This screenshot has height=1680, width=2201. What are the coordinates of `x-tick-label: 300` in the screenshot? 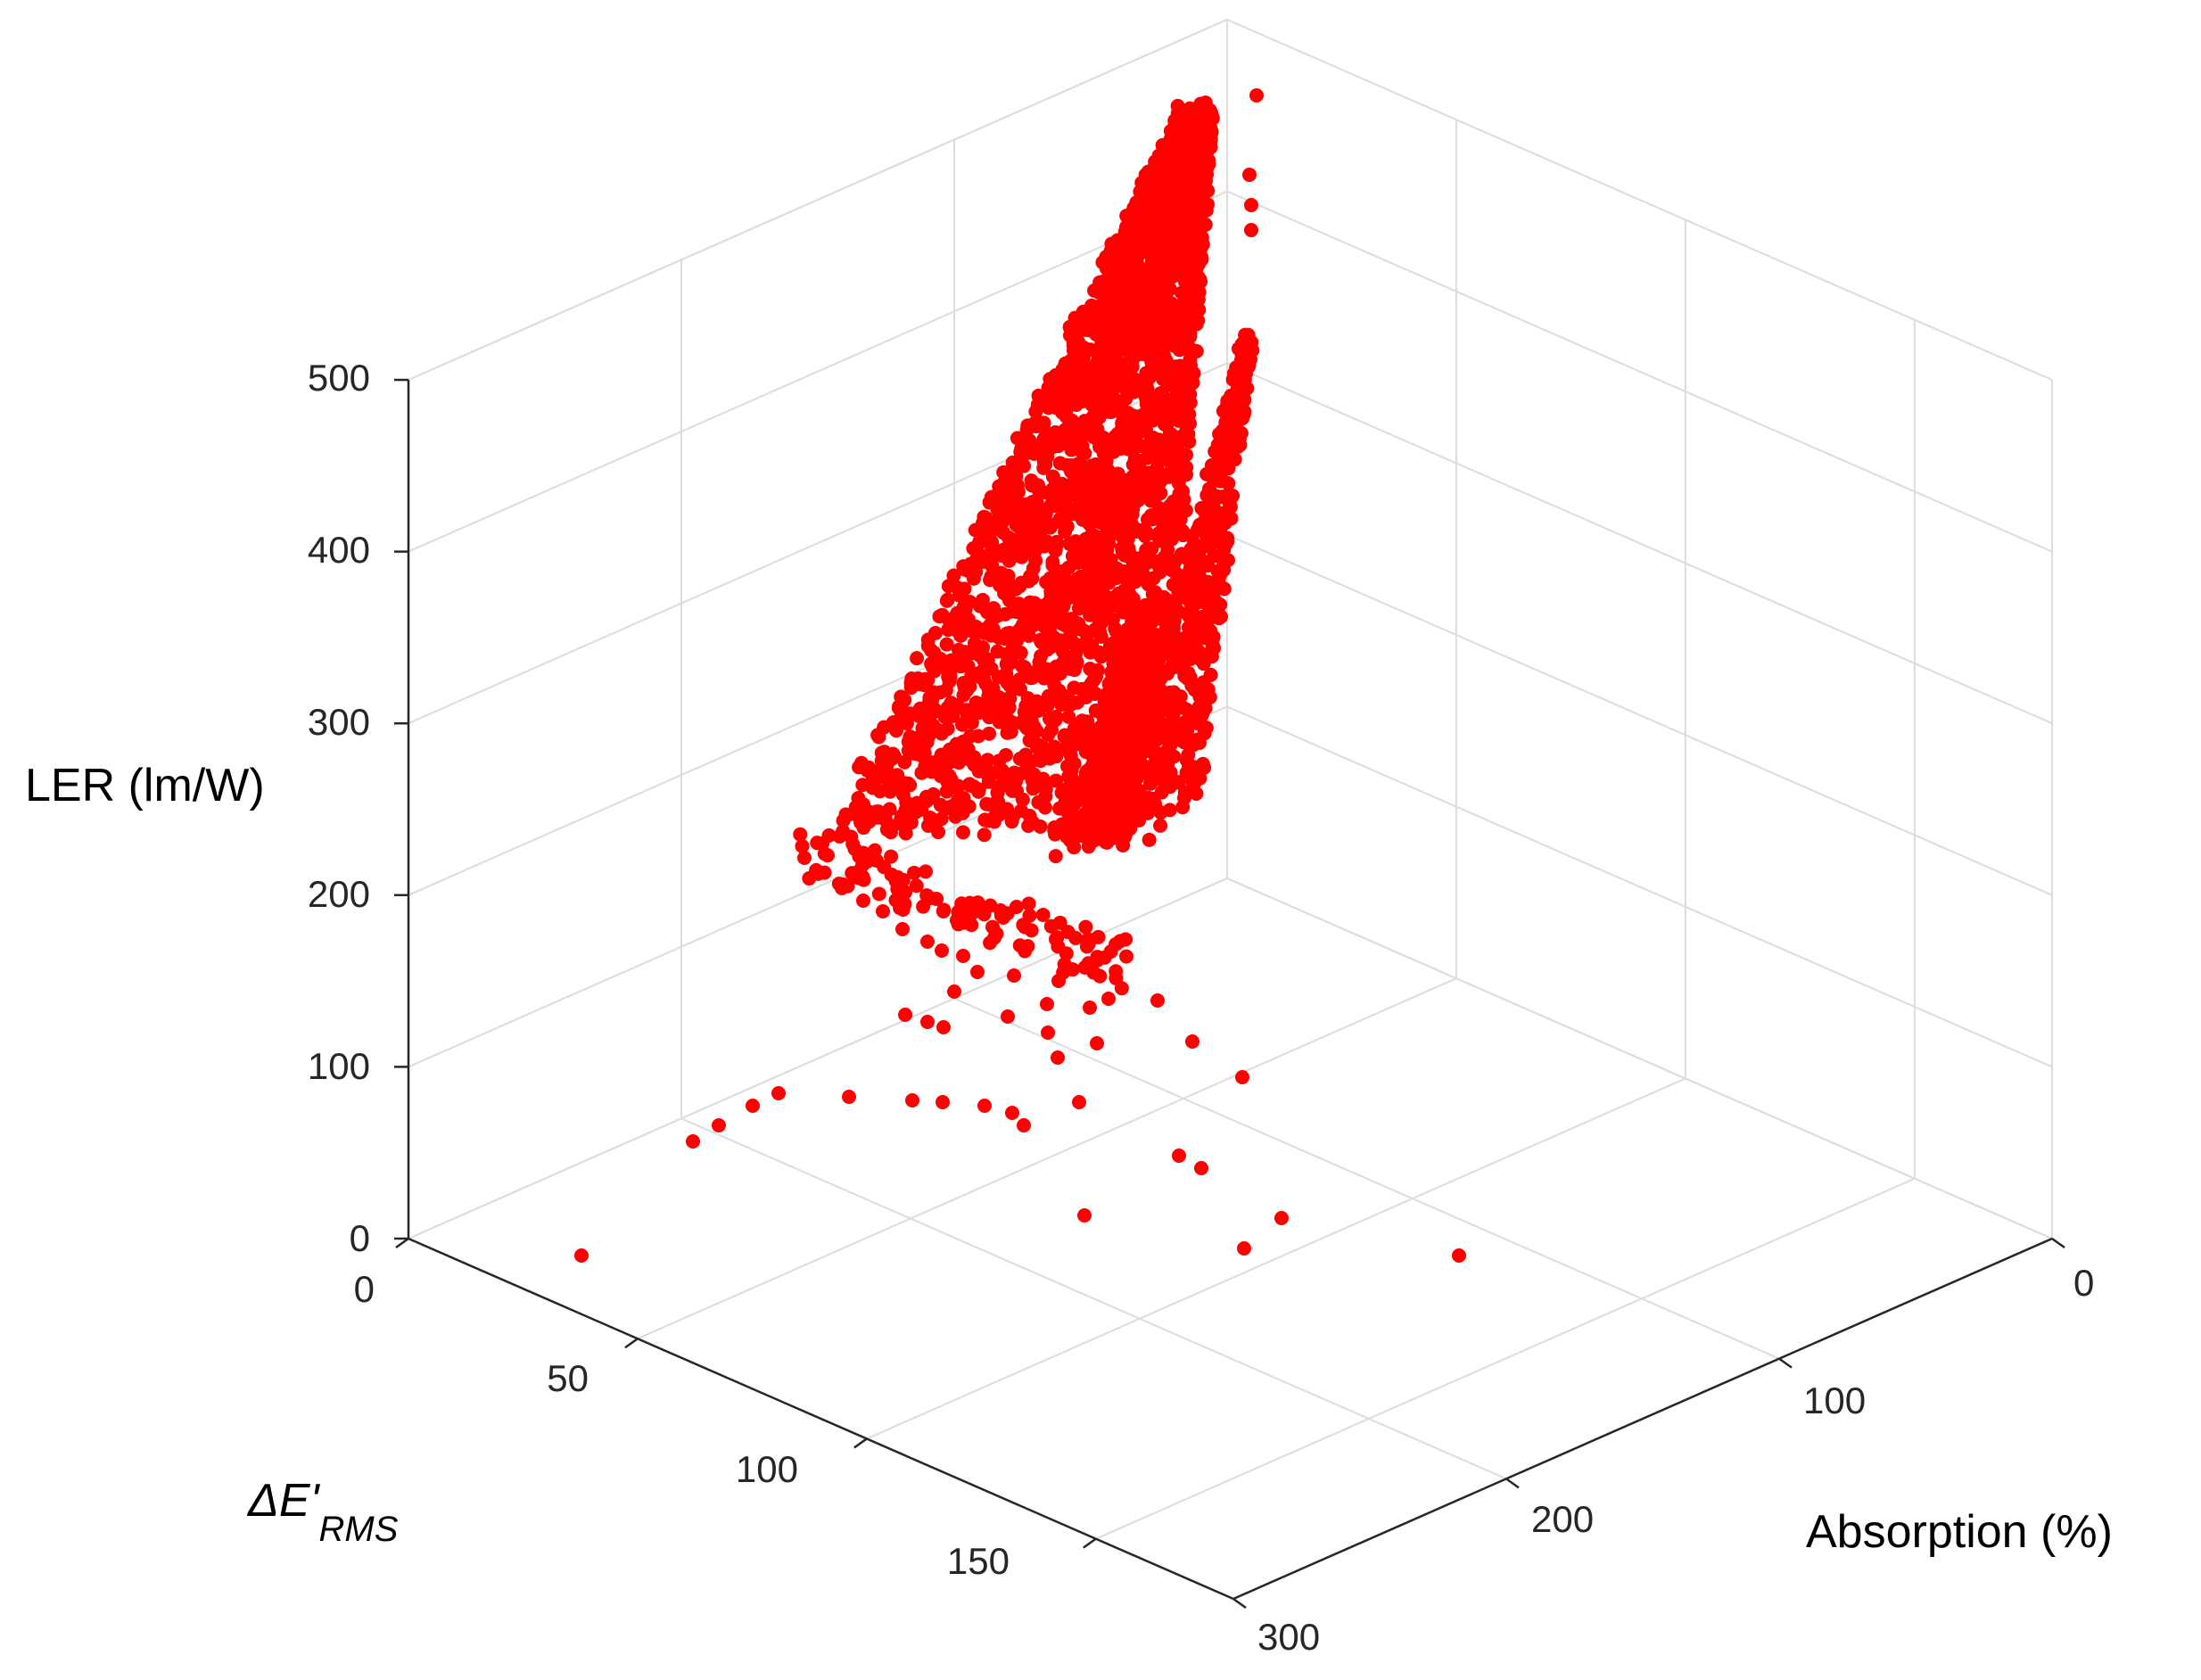 It's located at (1288, 1637).